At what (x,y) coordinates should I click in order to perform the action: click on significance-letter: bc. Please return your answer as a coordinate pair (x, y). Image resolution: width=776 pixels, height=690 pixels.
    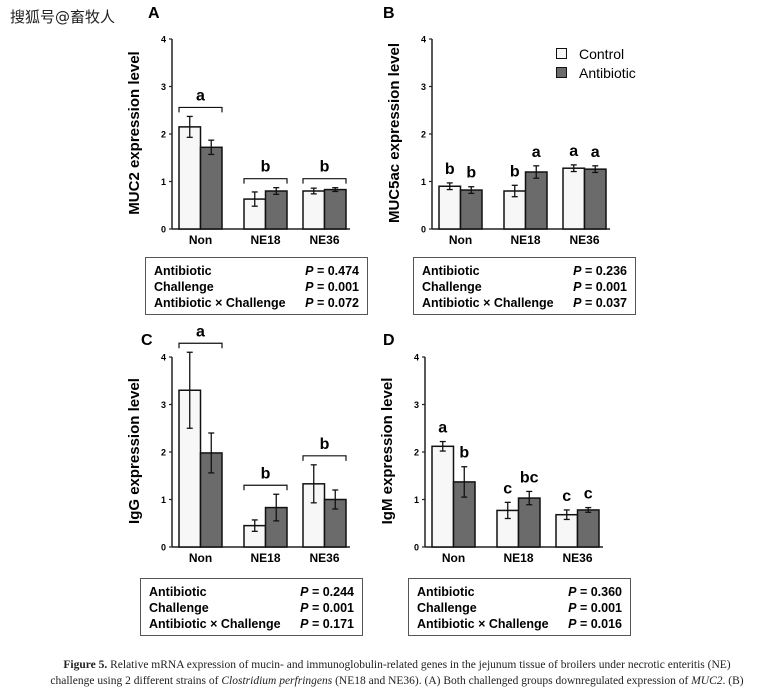
    Looking at the image, I should click on (529, 477).